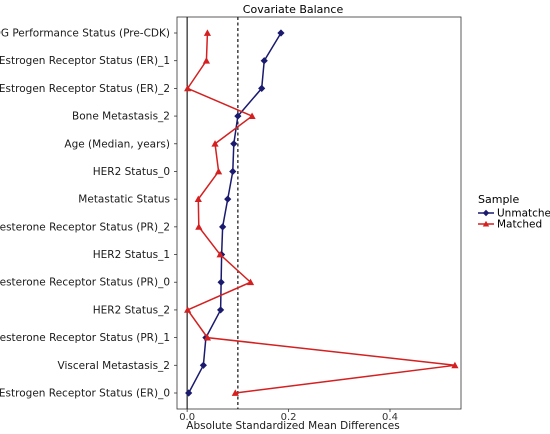 This screenshot has width=550, height=434. What do you see at coordinates (293, 9) in the screenshot?
I see `chart-title: Covariate Balance` at bounding box center [293, 9].